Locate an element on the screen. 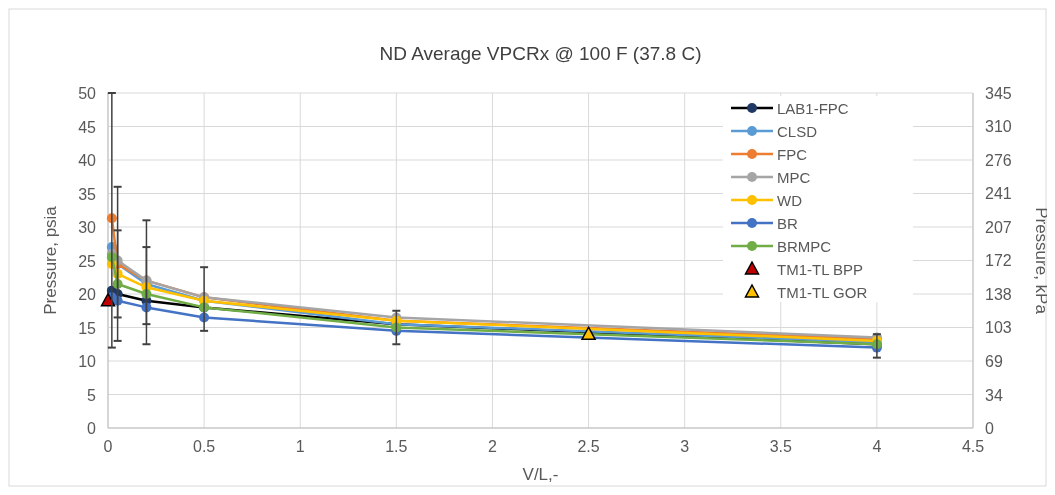 Image resolution: width=1055 pixels, height=495 pixels. x-tick-label: 2 is located at coordinates (492, 446).